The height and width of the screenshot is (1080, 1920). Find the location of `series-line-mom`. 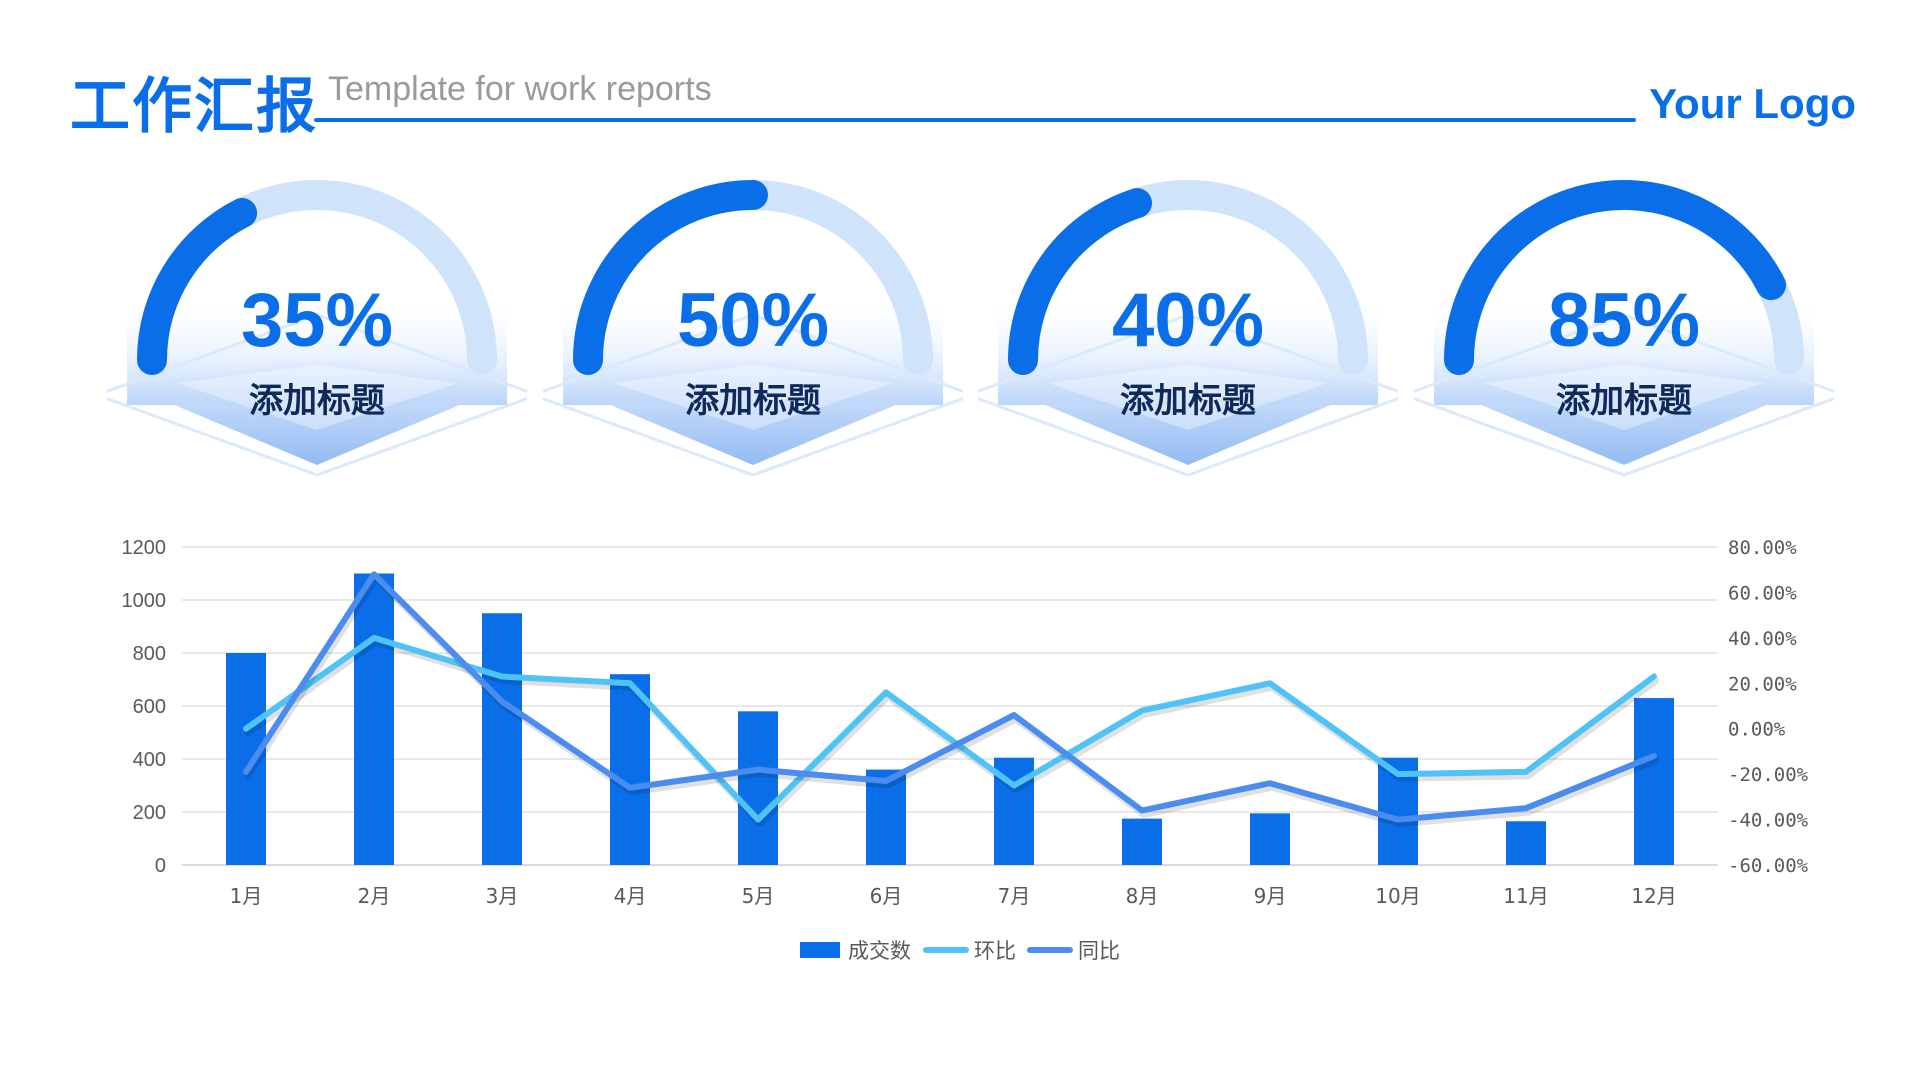

series-line-mom is located at coordinates (950, 728).